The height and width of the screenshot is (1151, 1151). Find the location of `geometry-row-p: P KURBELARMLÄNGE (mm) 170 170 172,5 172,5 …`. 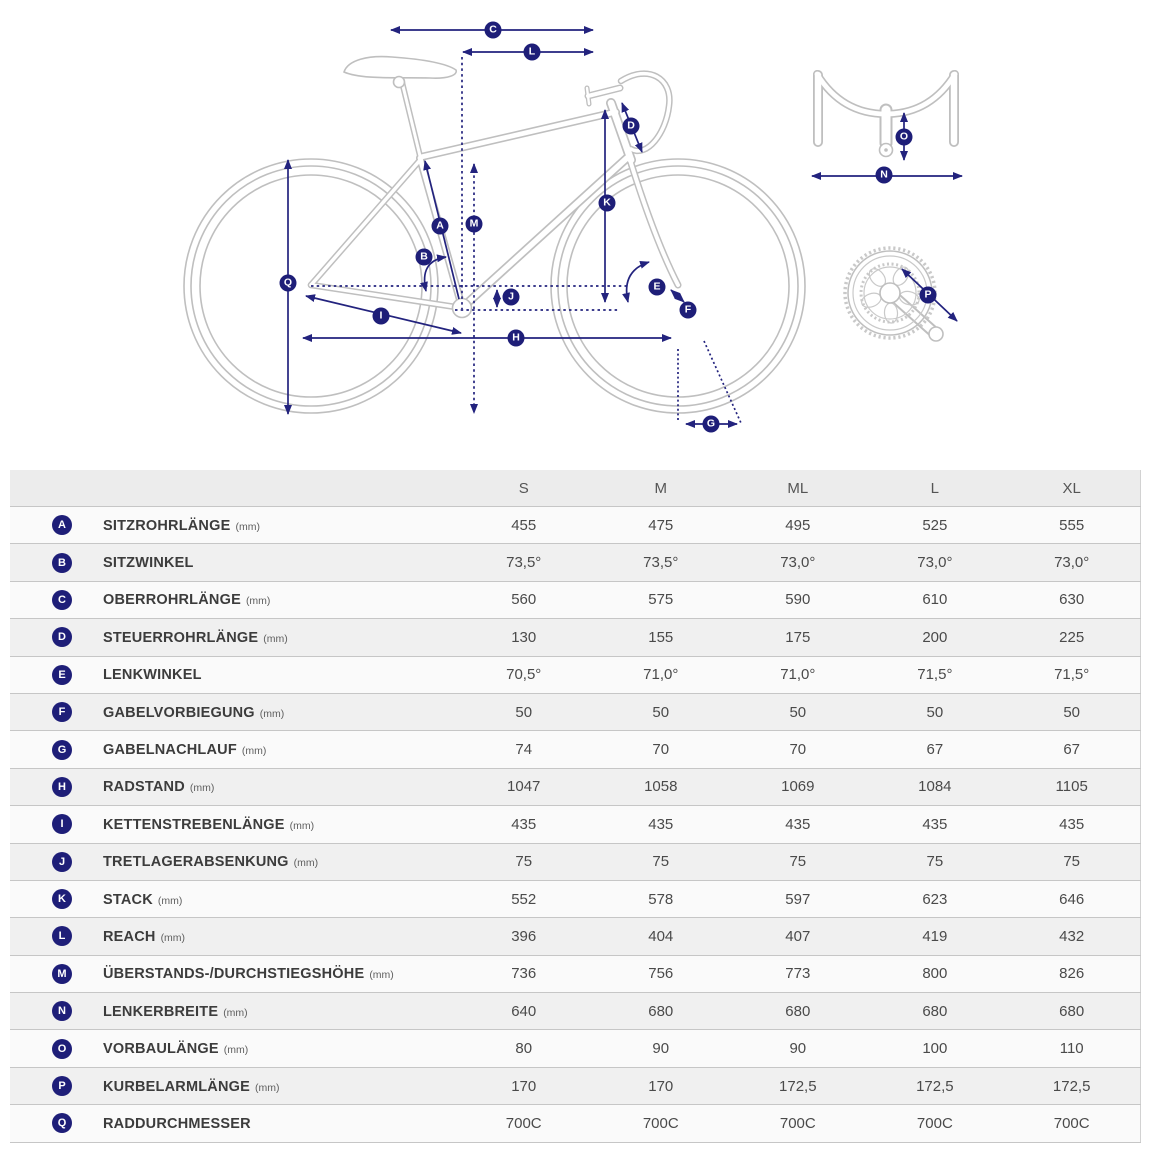

geometry-row-p: P KURBELARMLÄNGE (mm) 170 170 172,5 172,5 … is located at coordinates (575, 1086).